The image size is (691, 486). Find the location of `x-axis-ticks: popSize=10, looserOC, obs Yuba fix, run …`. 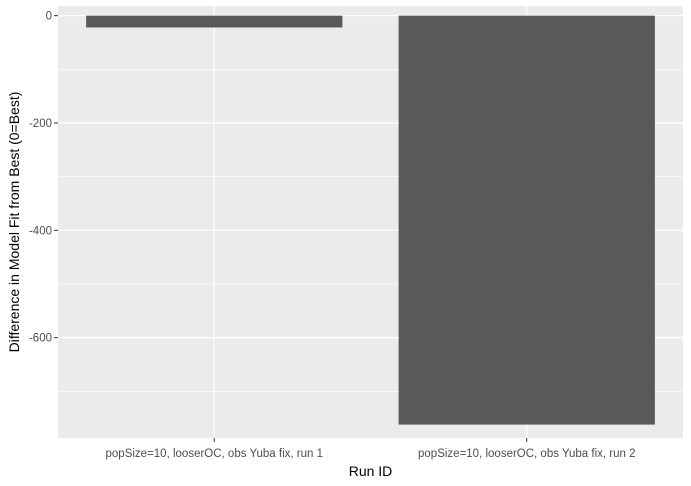

x-axis-ticks: popSize=10, looserOC, obs Yuba fix, run … is located at coordinates (370, 449).